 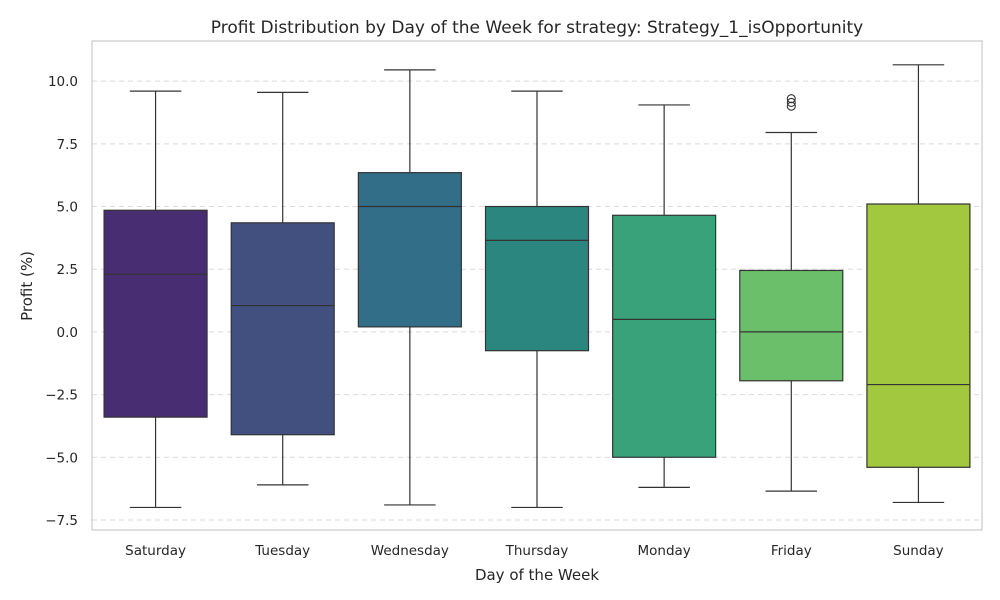 What do you see at coordinates (67, 208) in the screenshot?
I see `y-tick-label: 5.0` at bounding box center [67, 208].